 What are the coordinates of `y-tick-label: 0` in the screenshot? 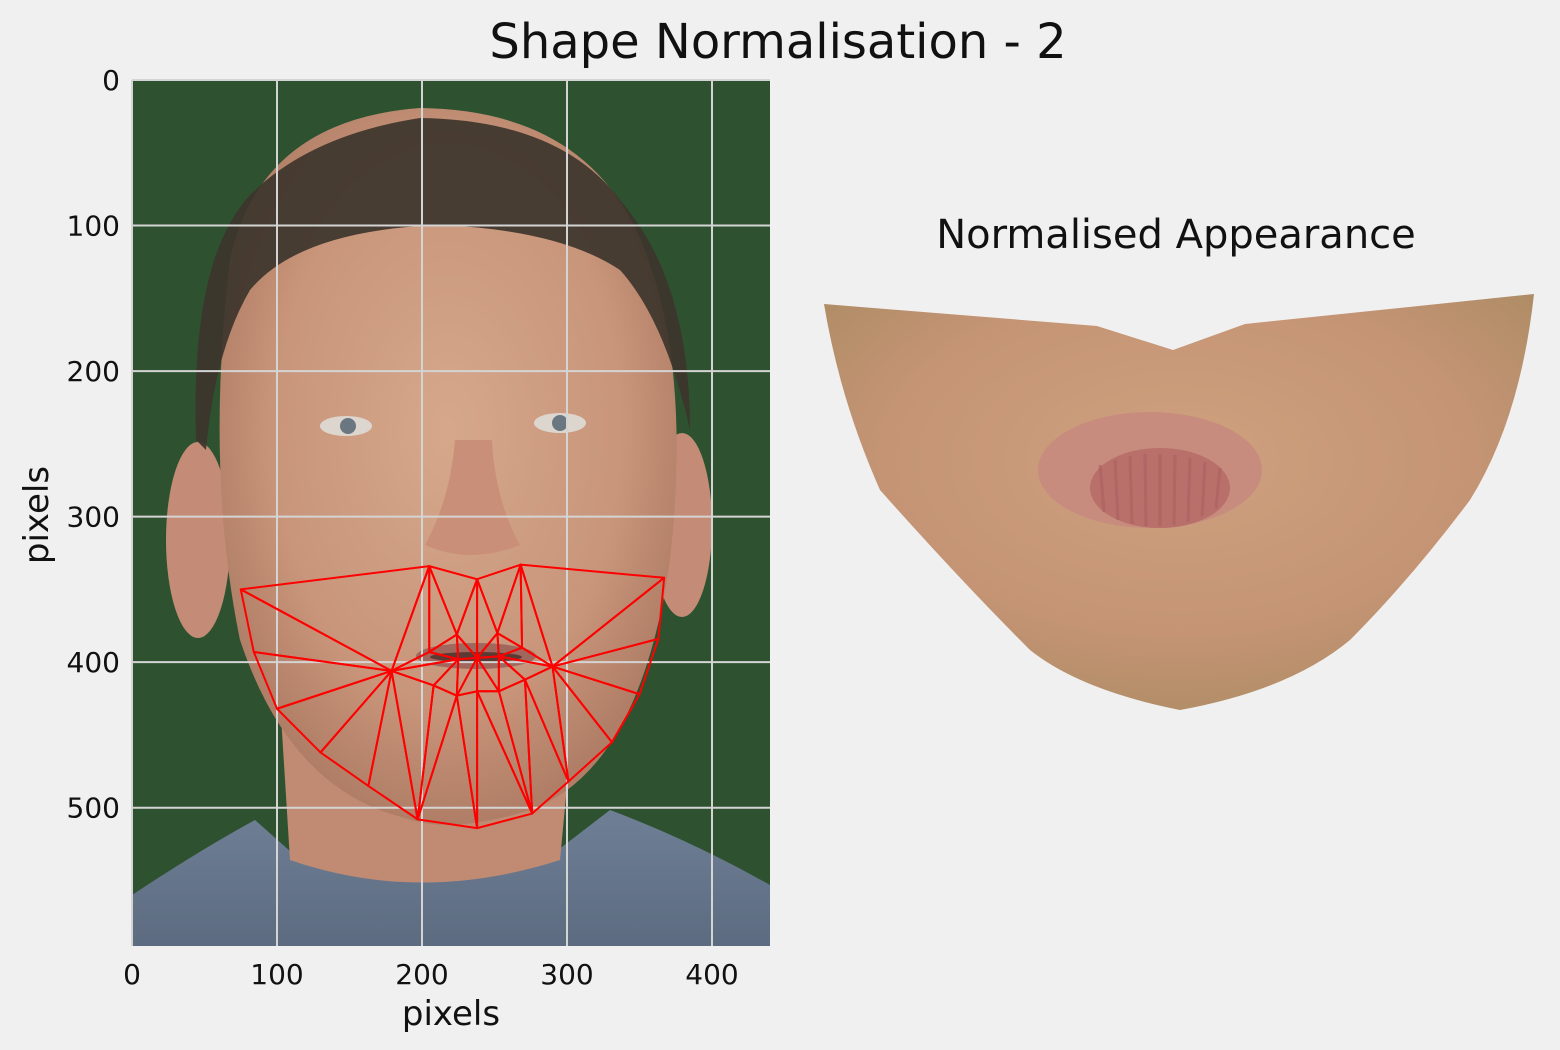 It's located at (111, 80).